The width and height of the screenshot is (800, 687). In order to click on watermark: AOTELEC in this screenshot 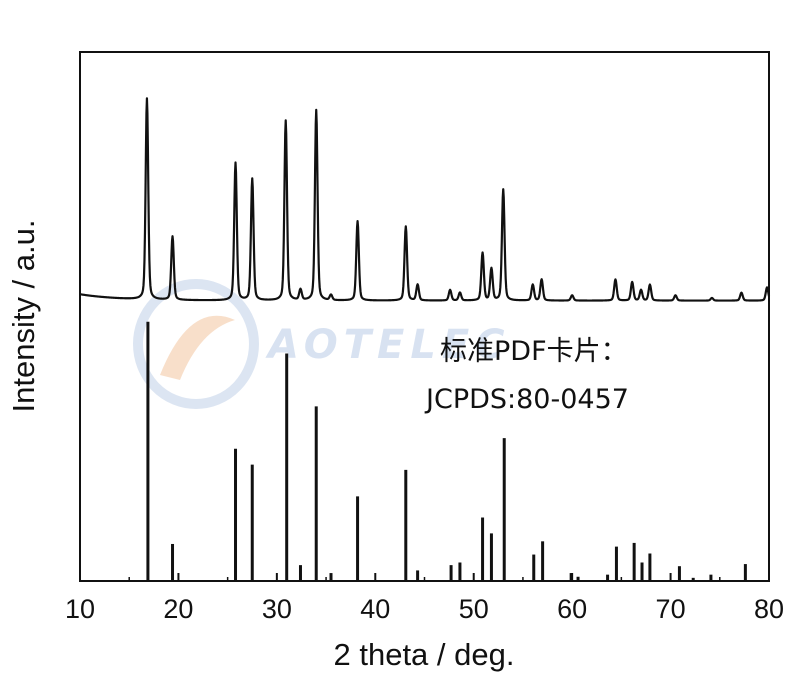, I will do `click(322, 344)`.